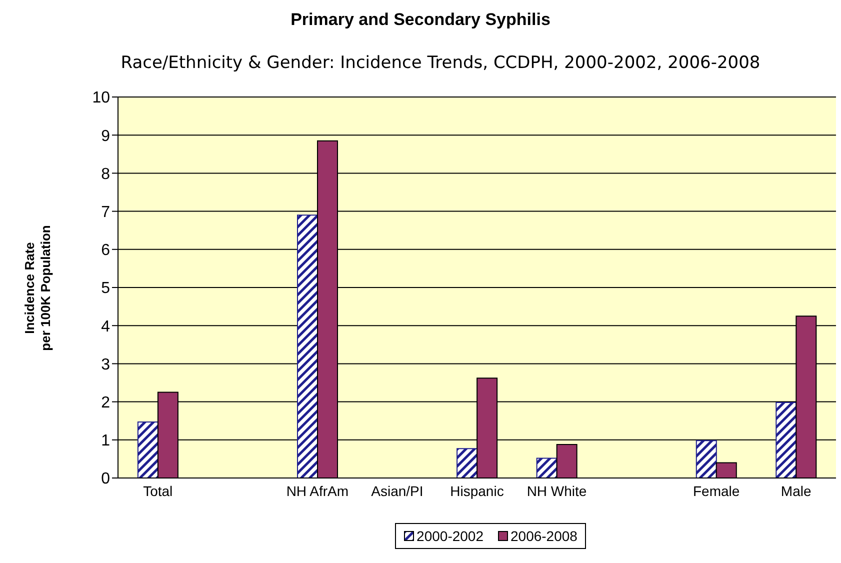  I want to click on legend-label: 2006-2008, so click(544, 536).